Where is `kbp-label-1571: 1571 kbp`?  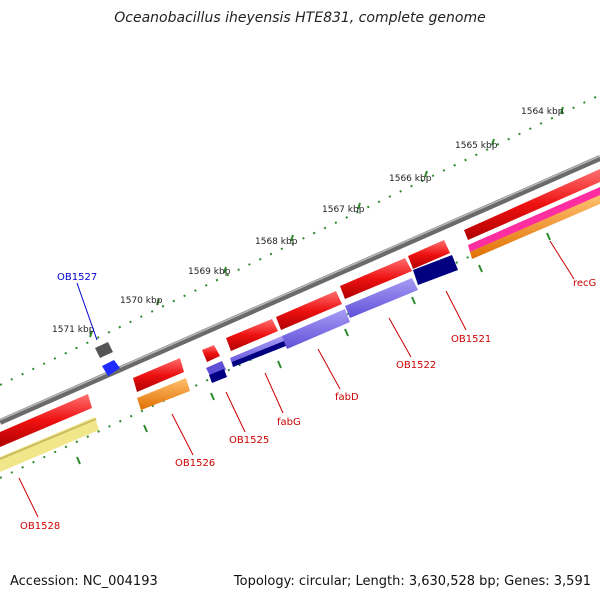 kbp-label-1571: 1571 kbp is located at coordinates (73, 330).